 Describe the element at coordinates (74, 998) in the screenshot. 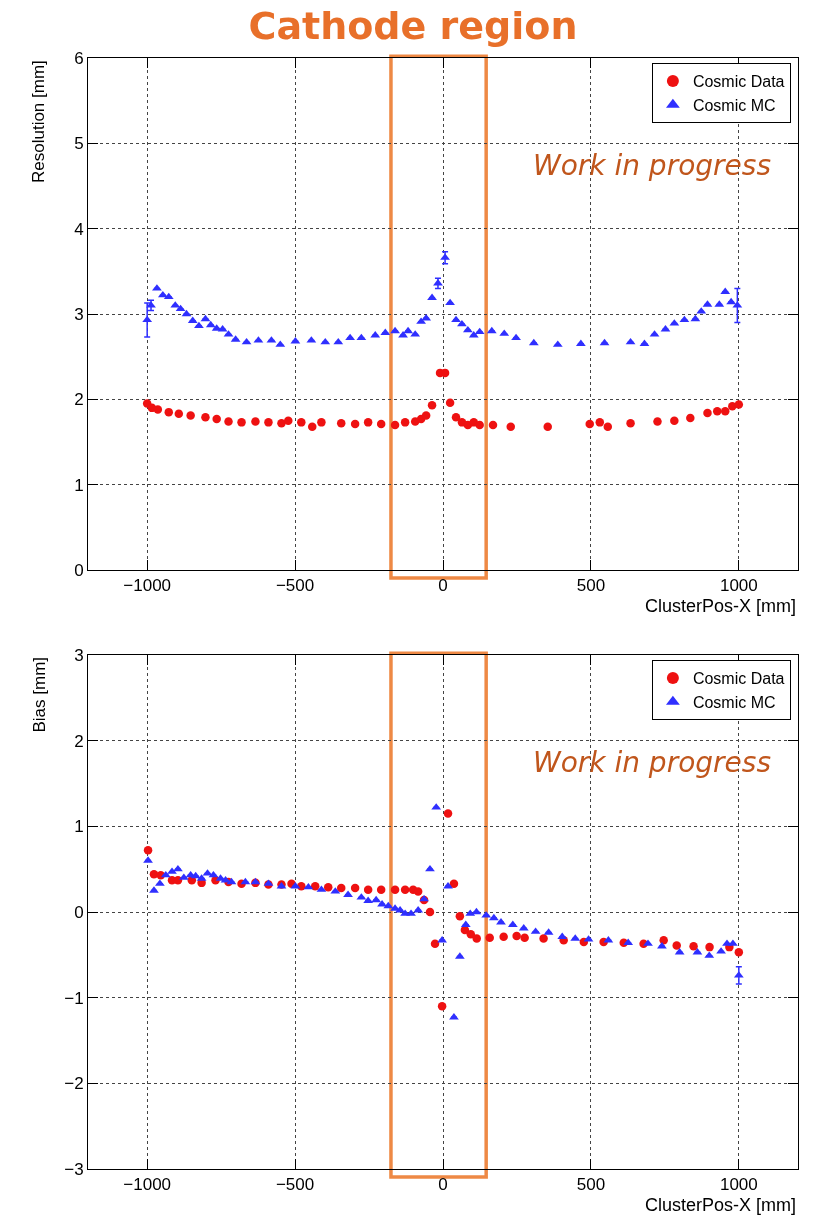

I see `y-tick-label: −1` at that location.